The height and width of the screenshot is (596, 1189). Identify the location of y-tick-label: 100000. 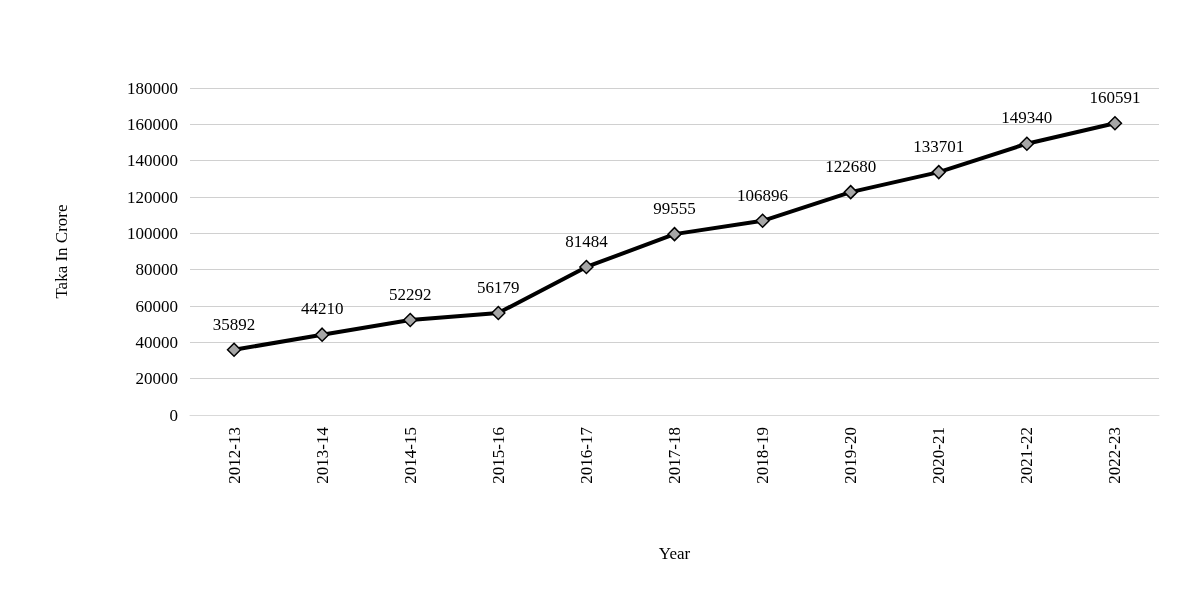
(152, 233).